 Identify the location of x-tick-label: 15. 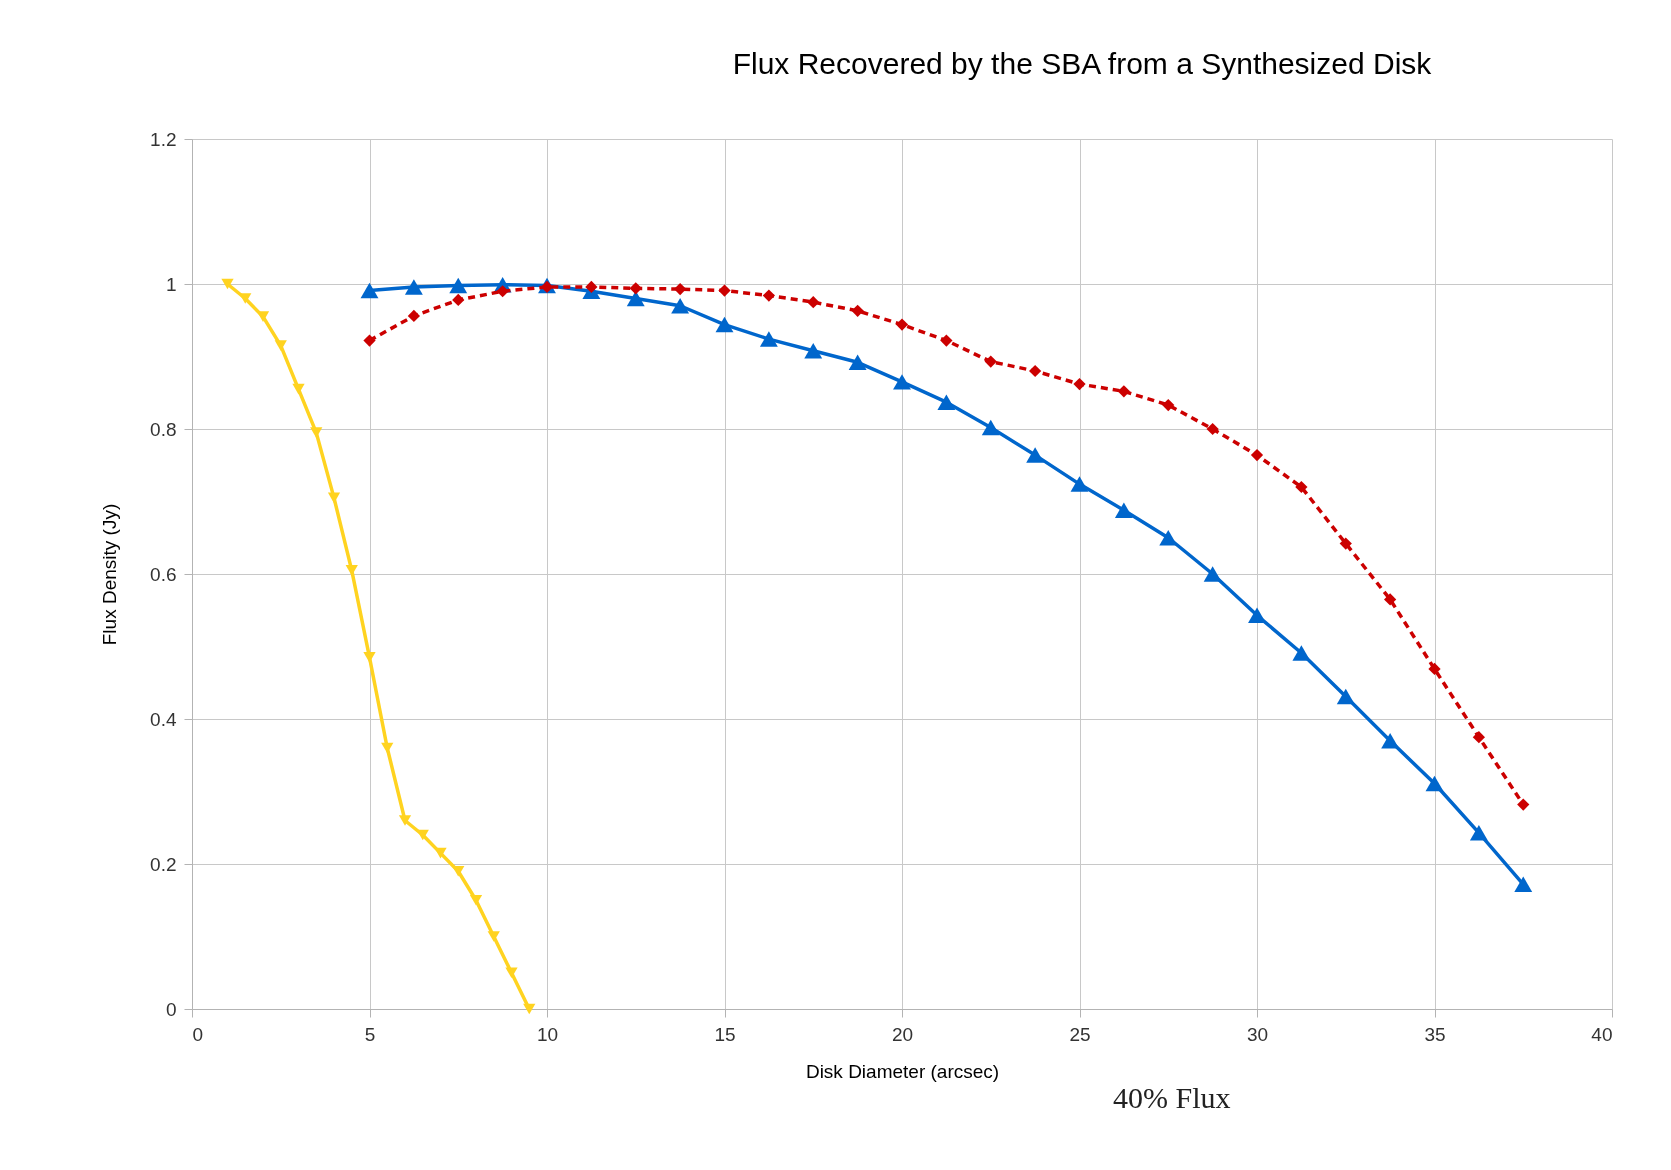
(725, 1034).